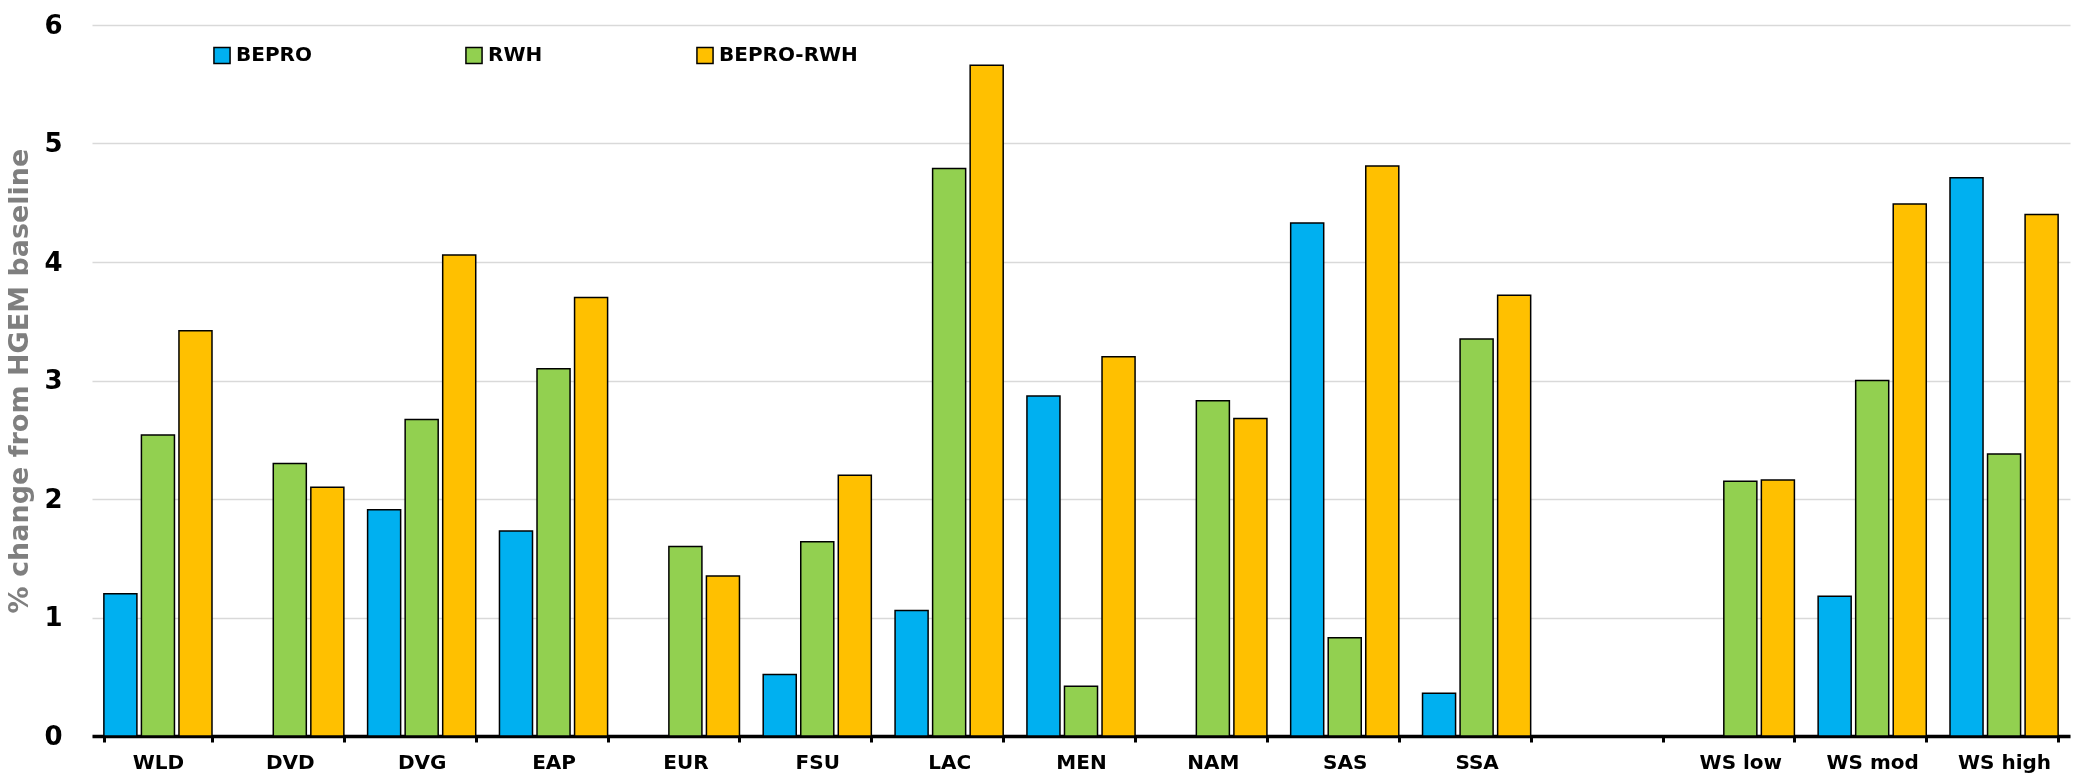  Describe the element at coordinates (817, 761) in the screenshot. I see `x-tick-label: FSU` at that location.